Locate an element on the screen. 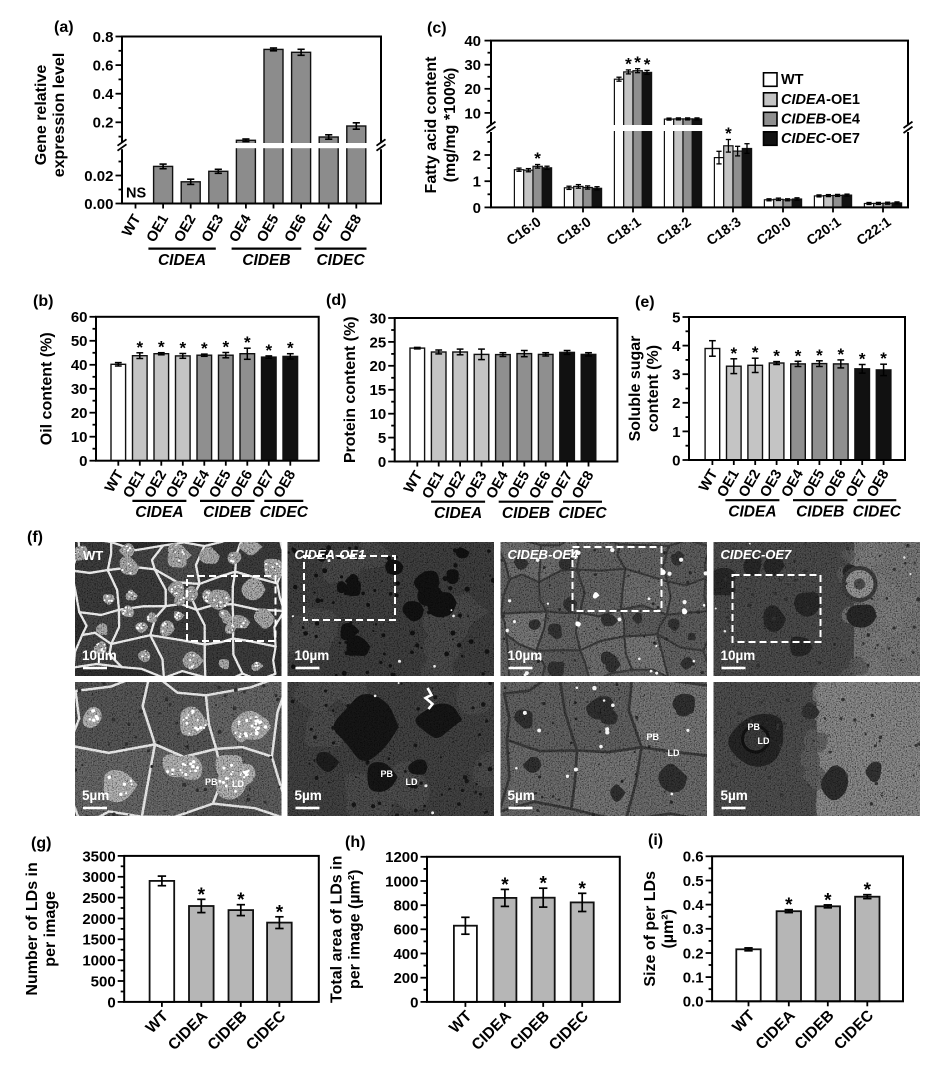  svg-text: 0.3 is located at coordinates (693, 929).